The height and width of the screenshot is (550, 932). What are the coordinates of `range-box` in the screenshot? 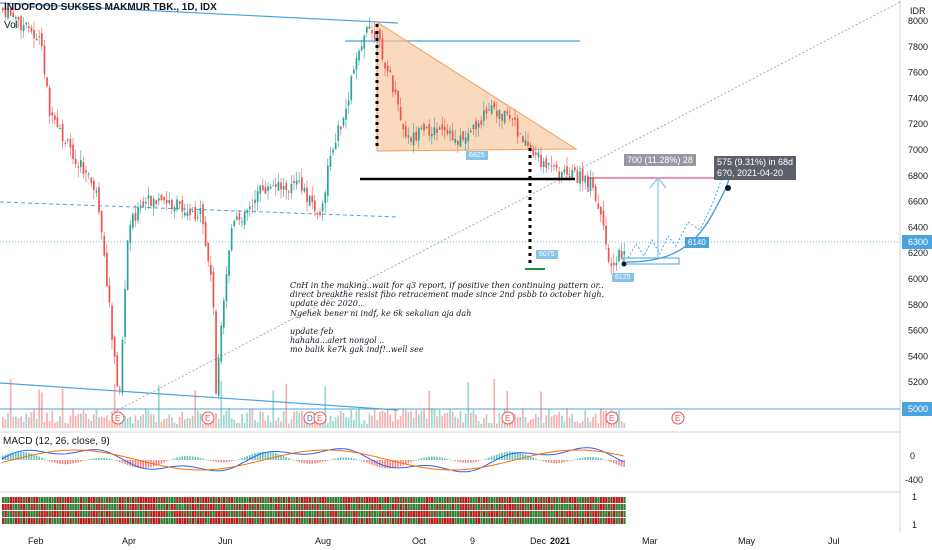 It's located at (651, 261).